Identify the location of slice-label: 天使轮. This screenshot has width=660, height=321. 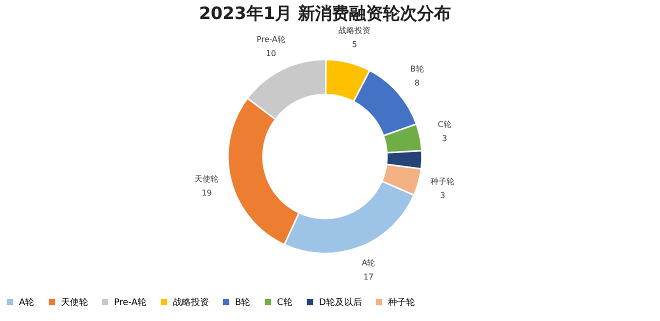
(206, 179).